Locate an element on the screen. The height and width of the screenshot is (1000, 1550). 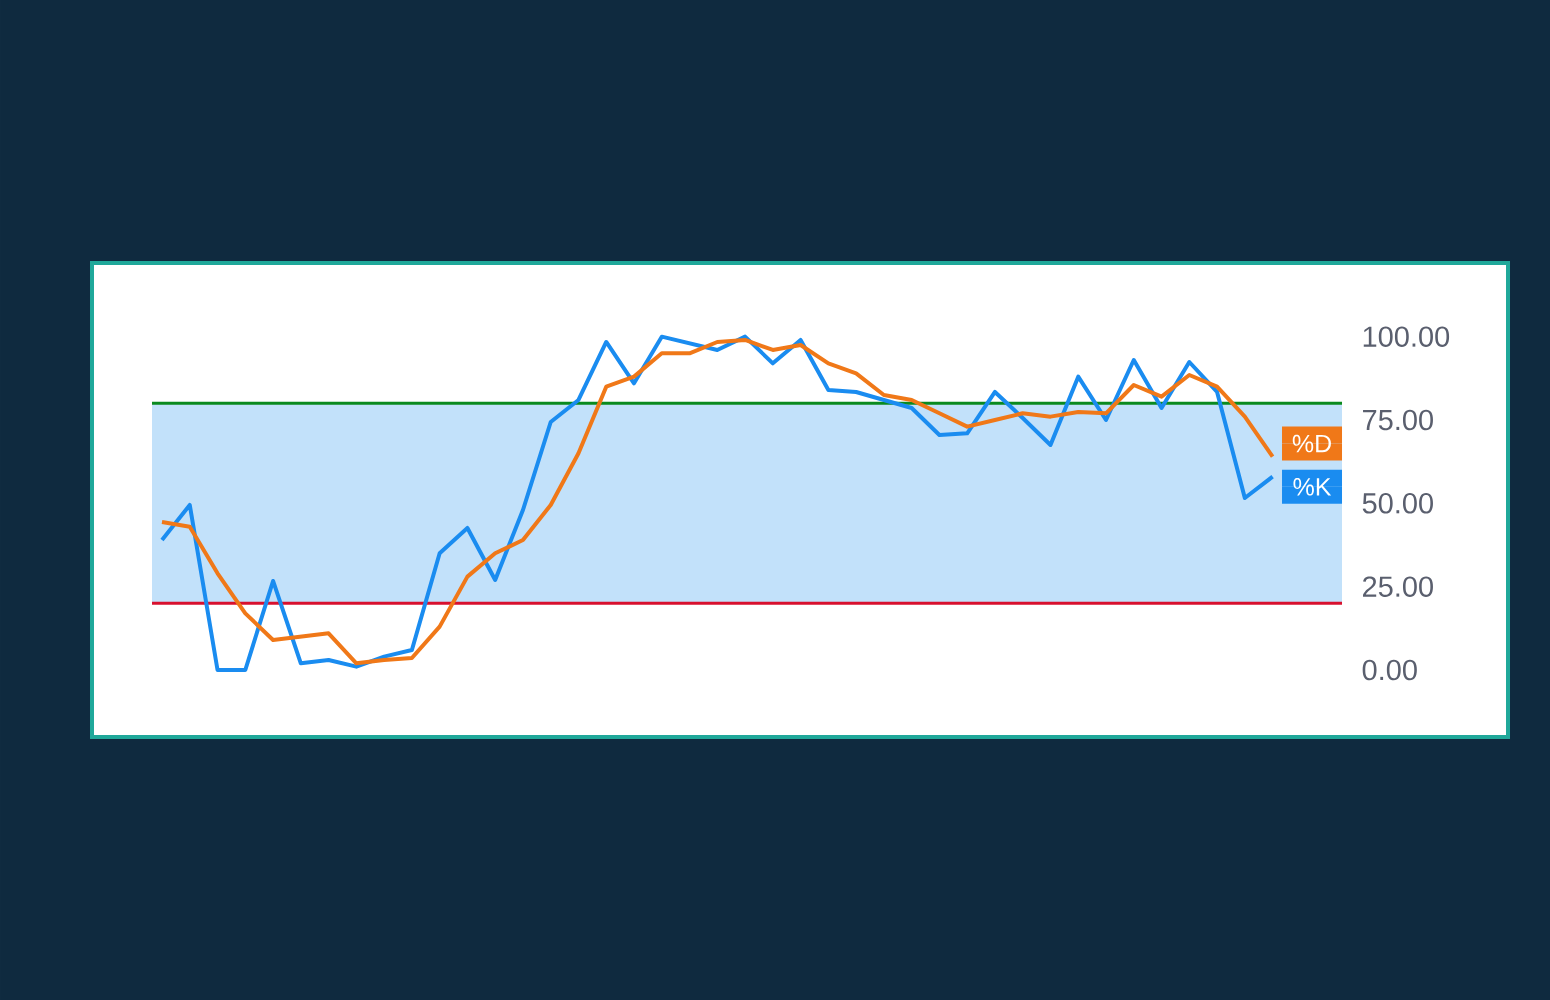
y-tick-label: 100.00 is located at coordinates (1406, 336).